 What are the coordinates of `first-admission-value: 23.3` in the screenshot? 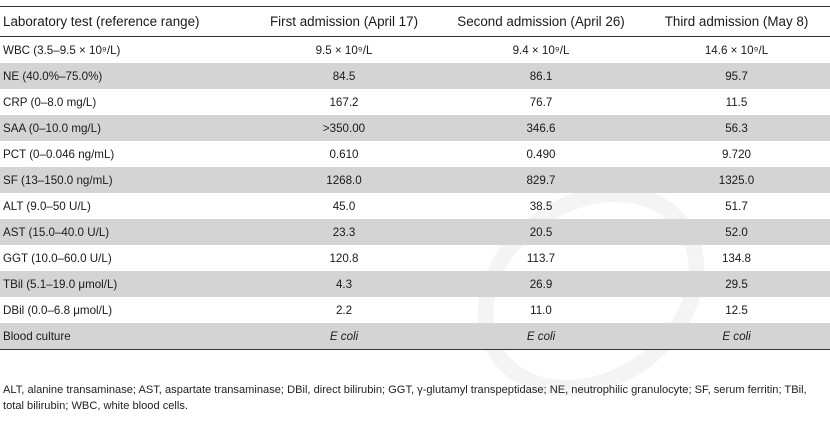 It's located at (344, 232).